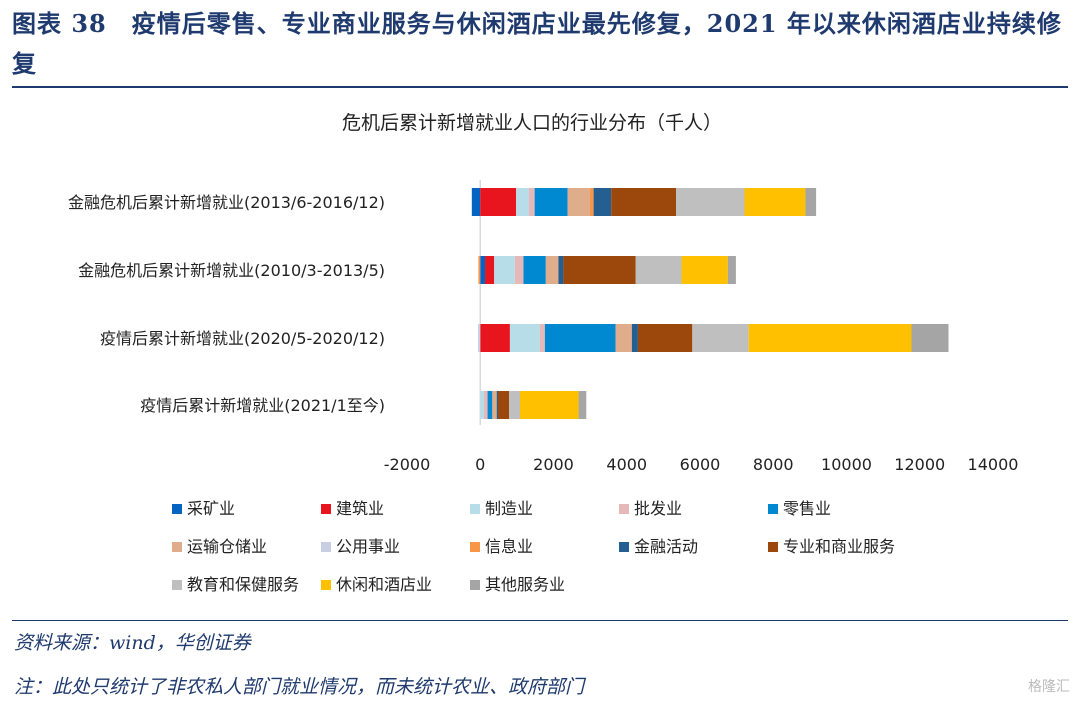 Image resolution: width=1080 pixels, height=704 pixels. Describe the element at coordinates (553, 464) in the screenshot. I see `x-tick-label: 2000` at that location.